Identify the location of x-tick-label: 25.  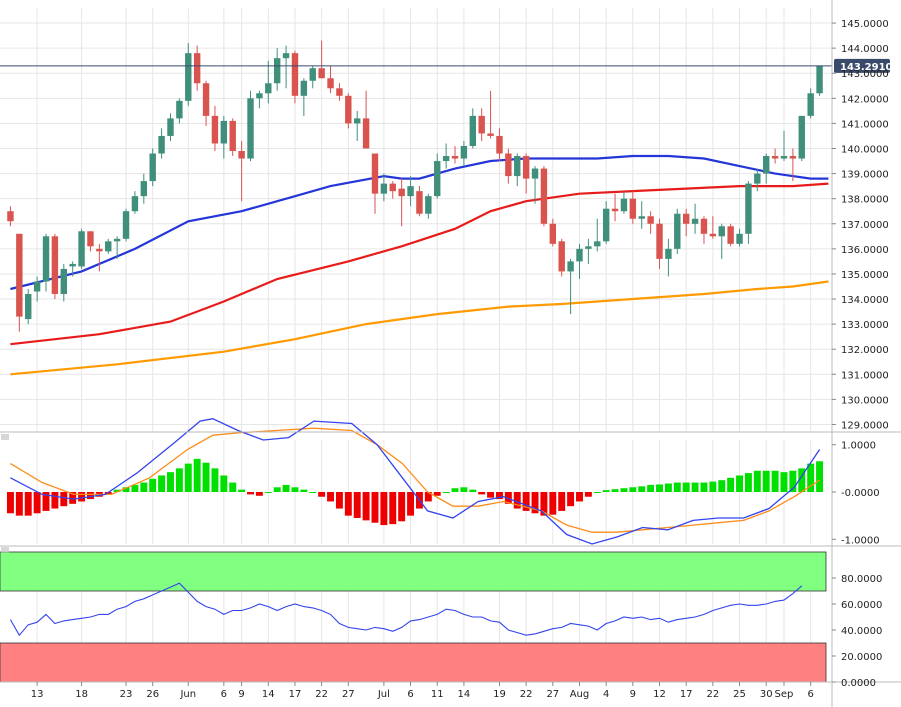
(739, 694).